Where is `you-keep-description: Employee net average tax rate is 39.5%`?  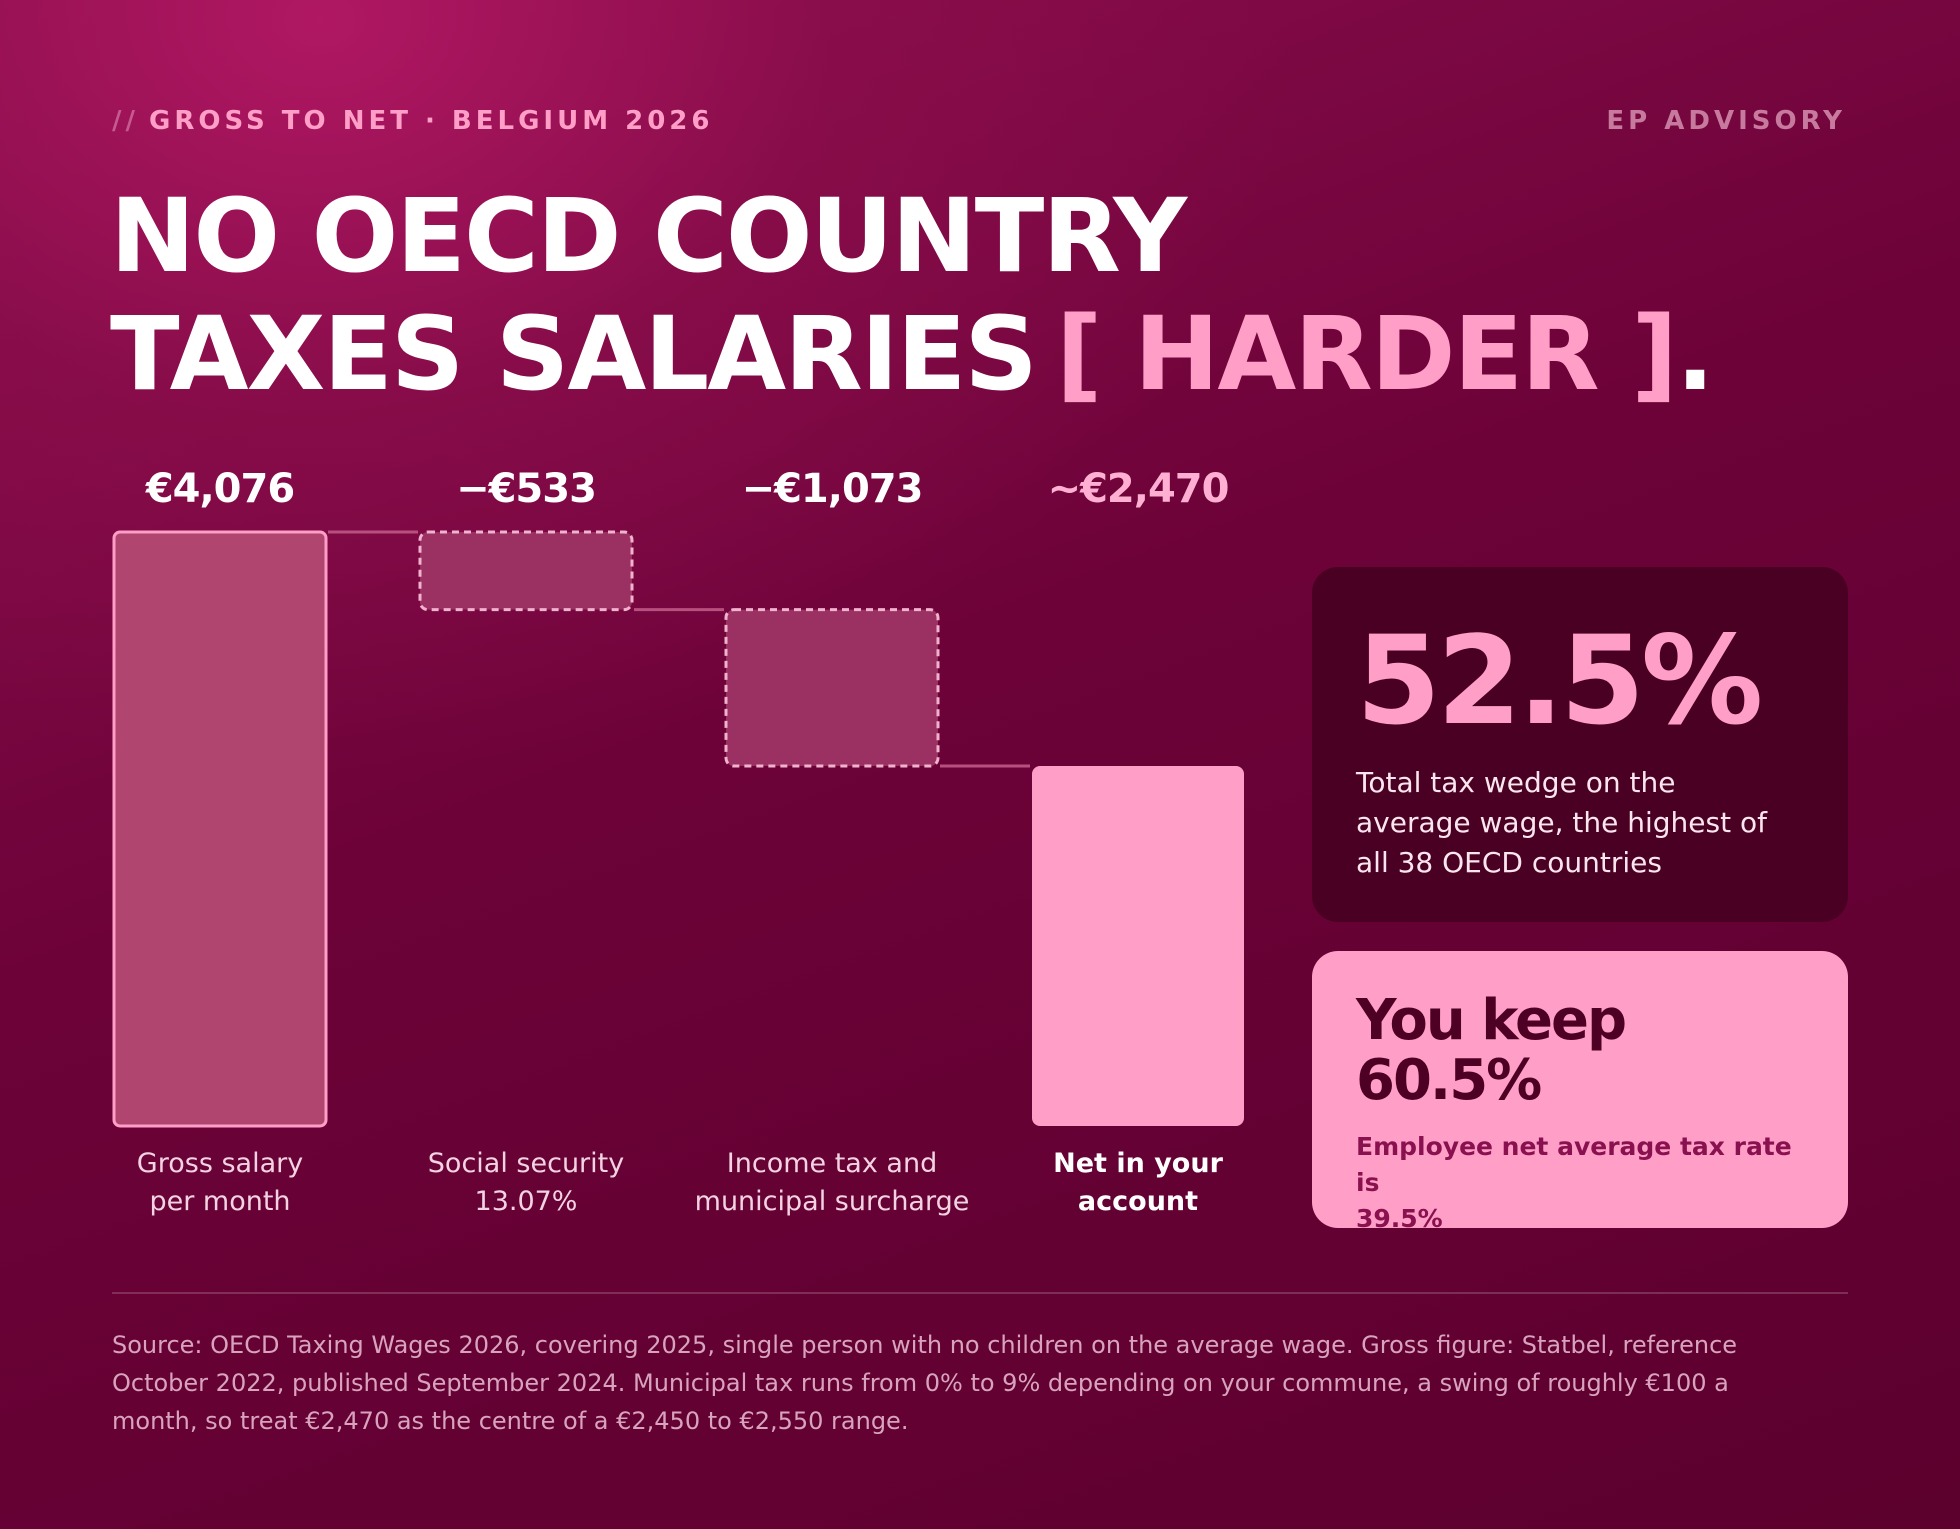 you-keep-description: Employee net average tax rate is 39.5% is located at coordinates (1580, 1183).